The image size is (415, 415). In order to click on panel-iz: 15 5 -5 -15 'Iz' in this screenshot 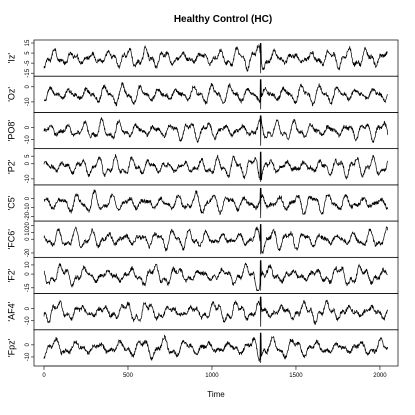, I will do `click(202, 58)`.